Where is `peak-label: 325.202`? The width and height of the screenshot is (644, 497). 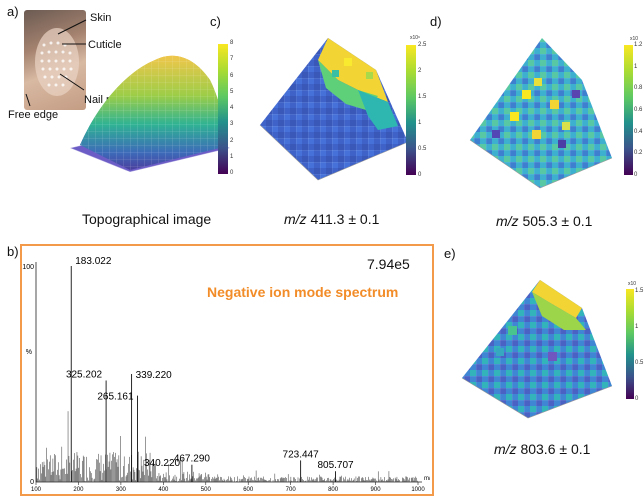
peak-label: 325.202 is located at coordinates (84, 374).